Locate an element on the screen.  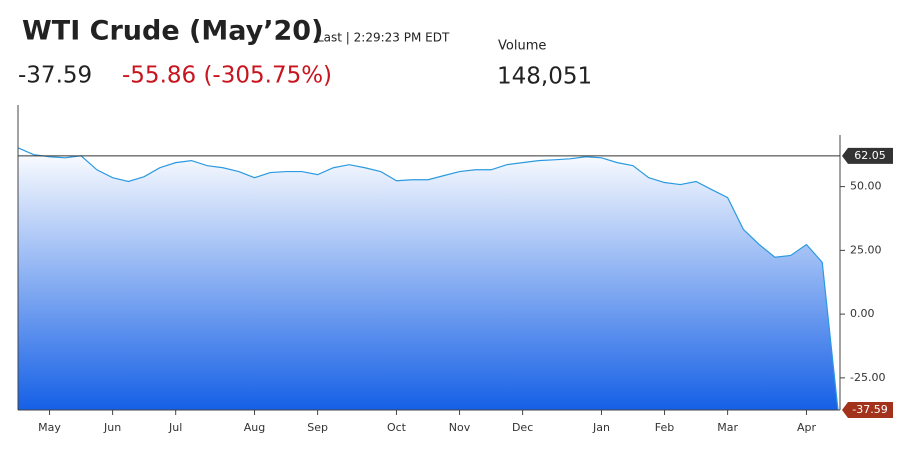
reference-badge is located at coordinates (867, 155).